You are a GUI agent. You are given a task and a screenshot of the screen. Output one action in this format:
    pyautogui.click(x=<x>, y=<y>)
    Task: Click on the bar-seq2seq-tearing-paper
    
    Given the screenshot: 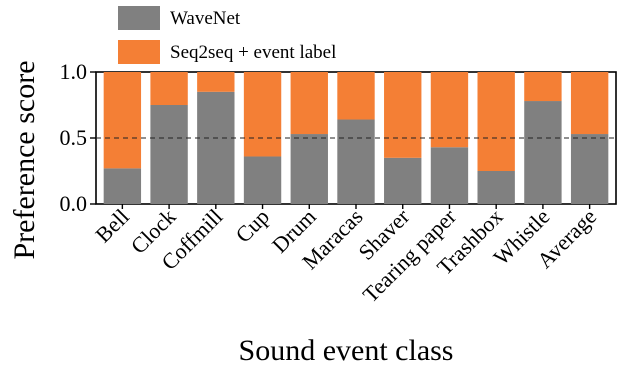 What is the action you would take?
    pyautogui.click(x=449, y=110)
    